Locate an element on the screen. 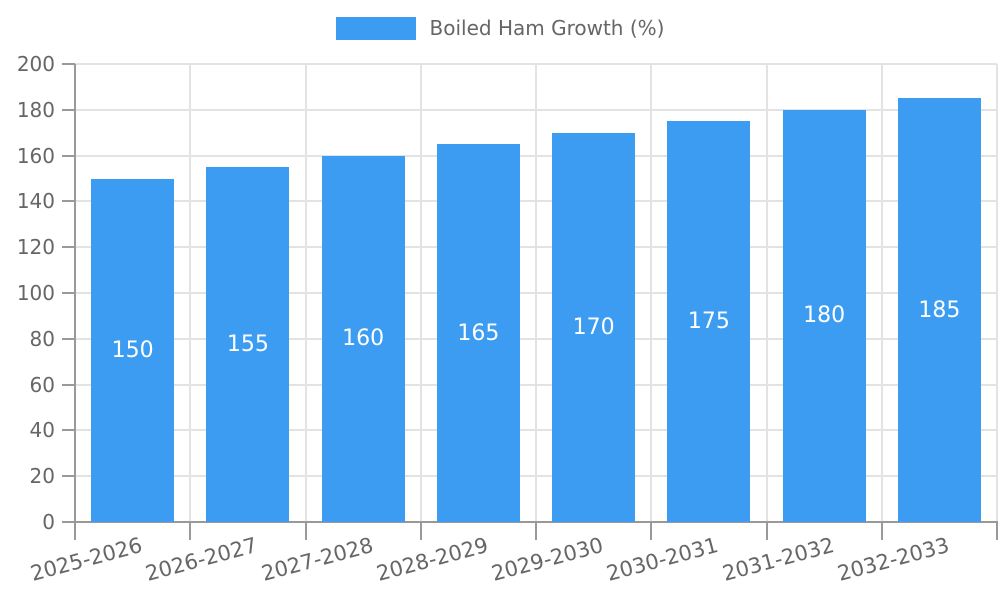 The image size is (1000, 600). bar-value-label: 165 is located at coordinates (478, 333).